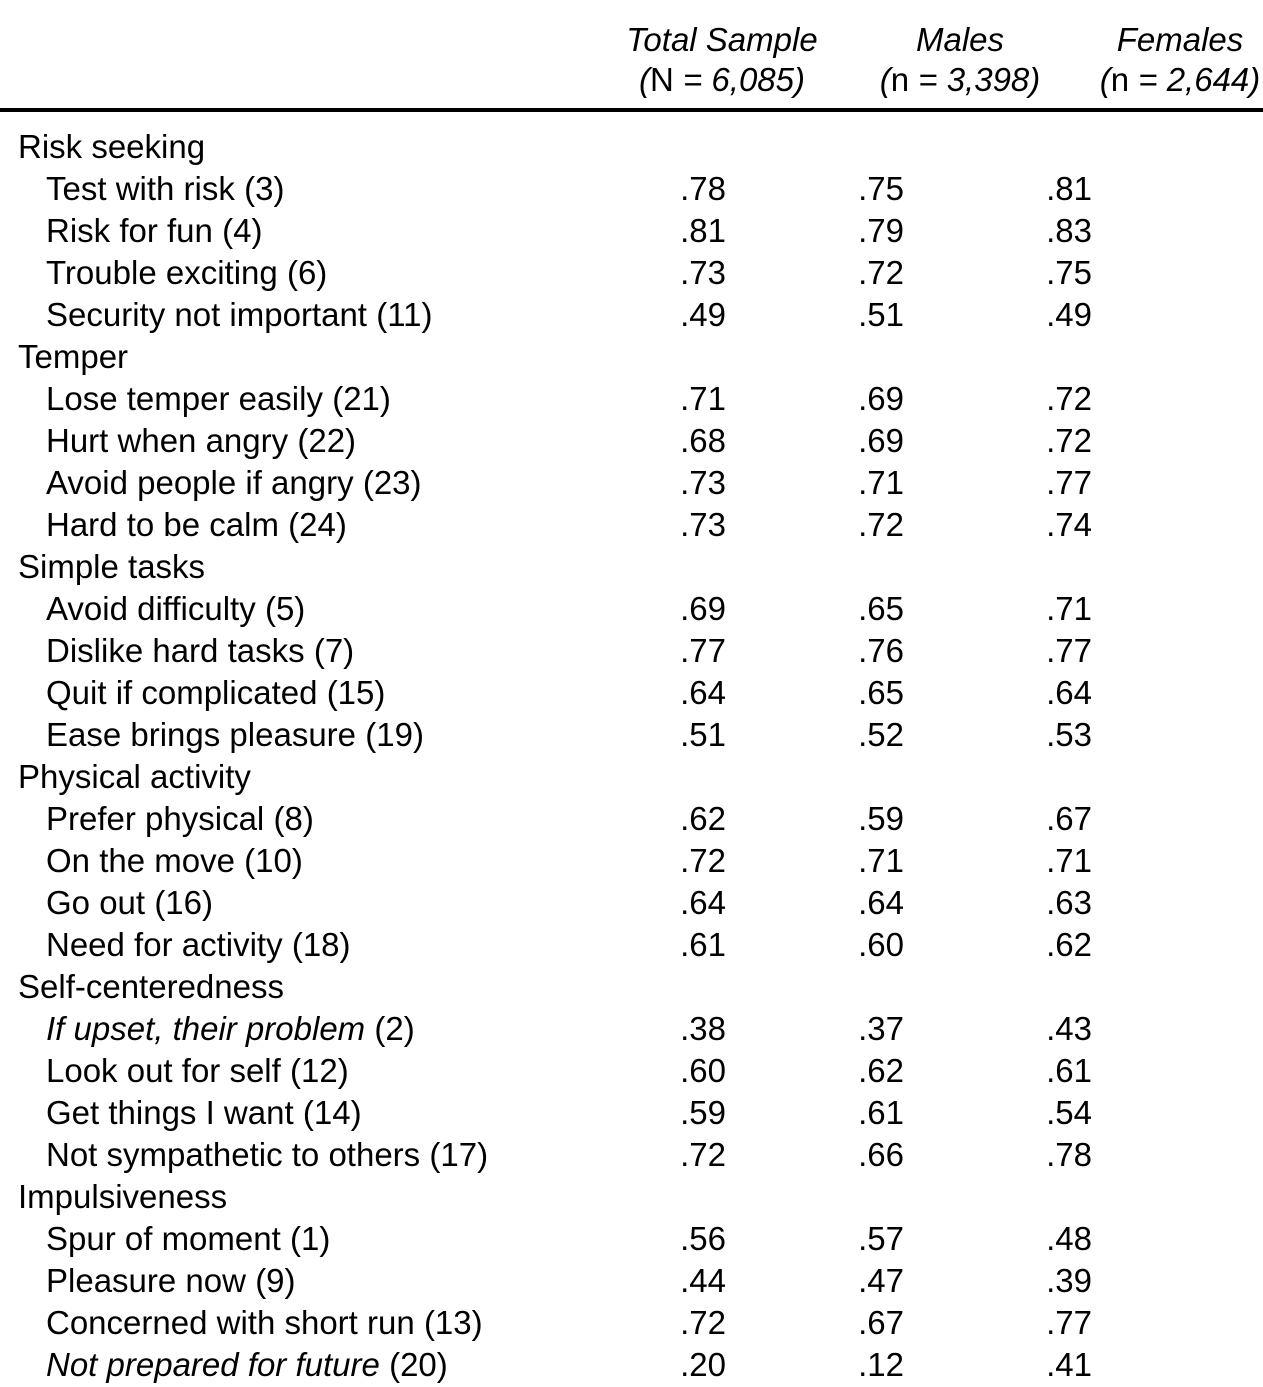 The height and width of the screenshot is (1387, 1263). What do you see at coordinates (293, 818) in the screenshot?
I see `item-number: (8)` at bounding box center [293, 818].